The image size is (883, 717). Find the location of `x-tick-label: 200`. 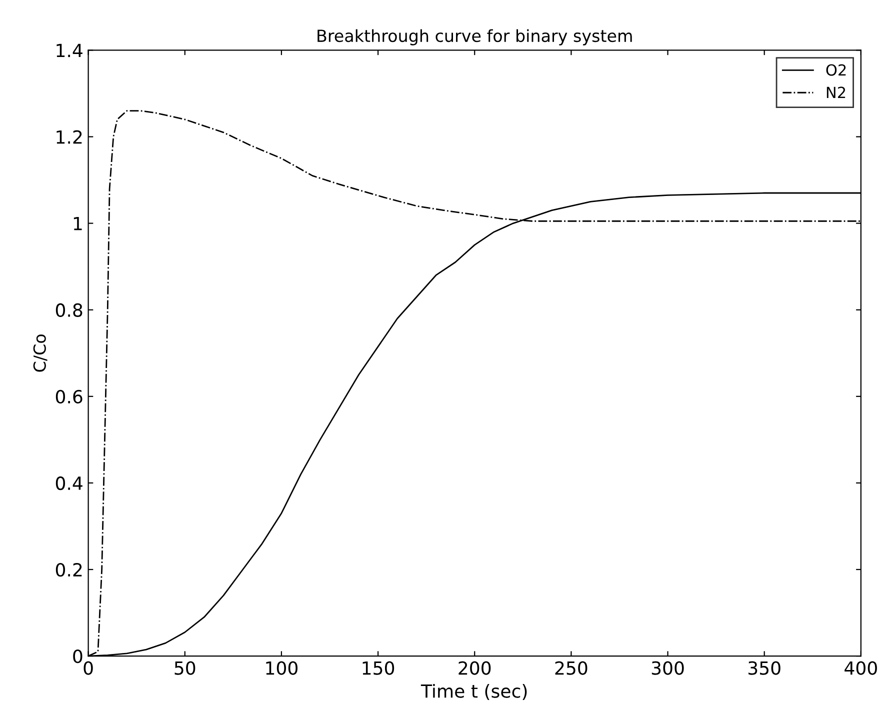

x-tick-label: 200 is located at coordinates (474, 668).